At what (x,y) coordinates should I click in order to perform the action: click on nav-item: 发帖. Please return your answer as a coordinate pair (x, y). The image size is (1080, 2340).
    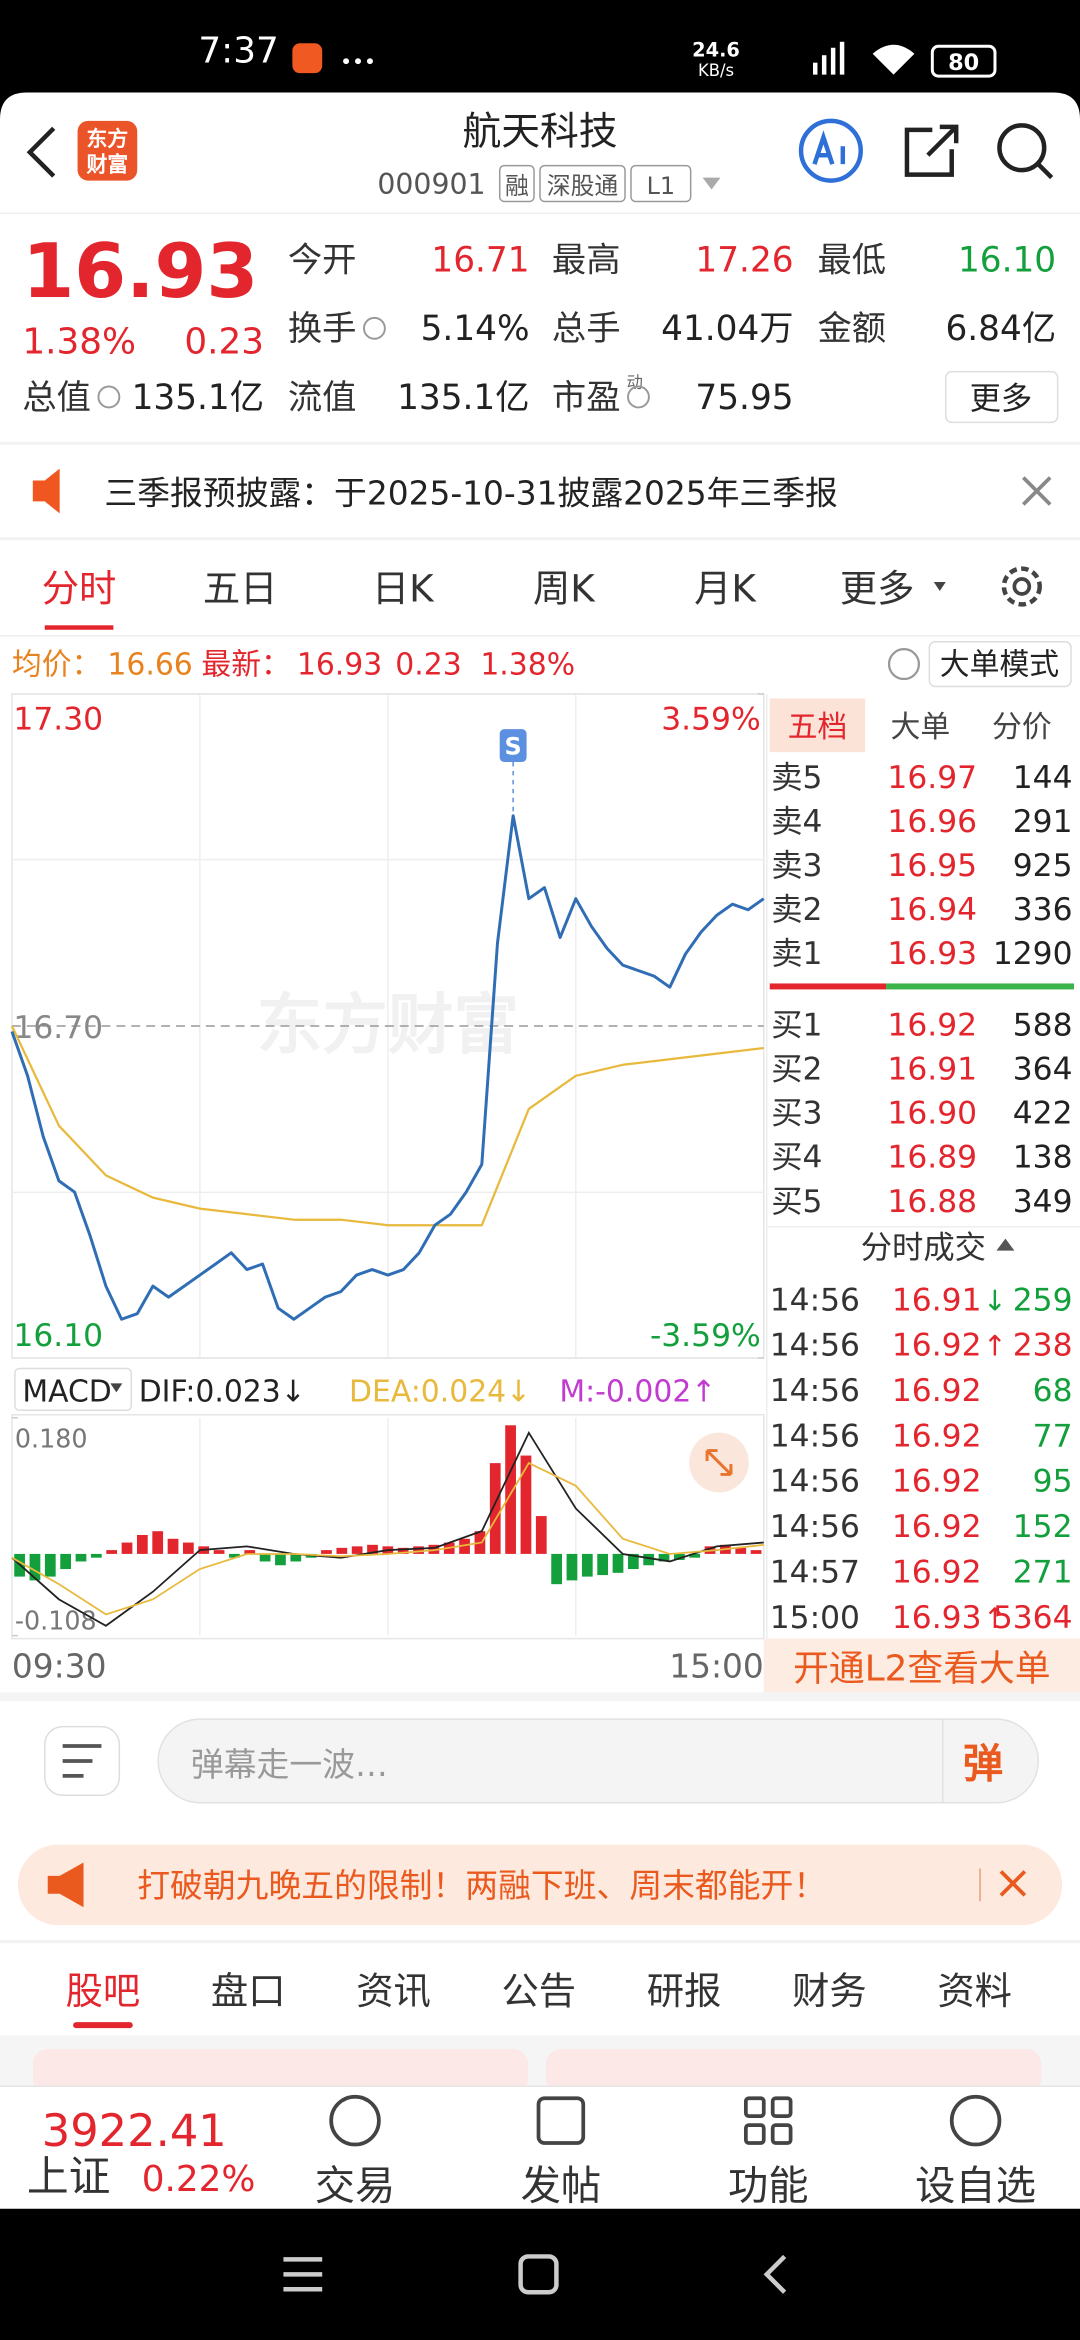
    Looking at the image, I should click on (561, 2187).